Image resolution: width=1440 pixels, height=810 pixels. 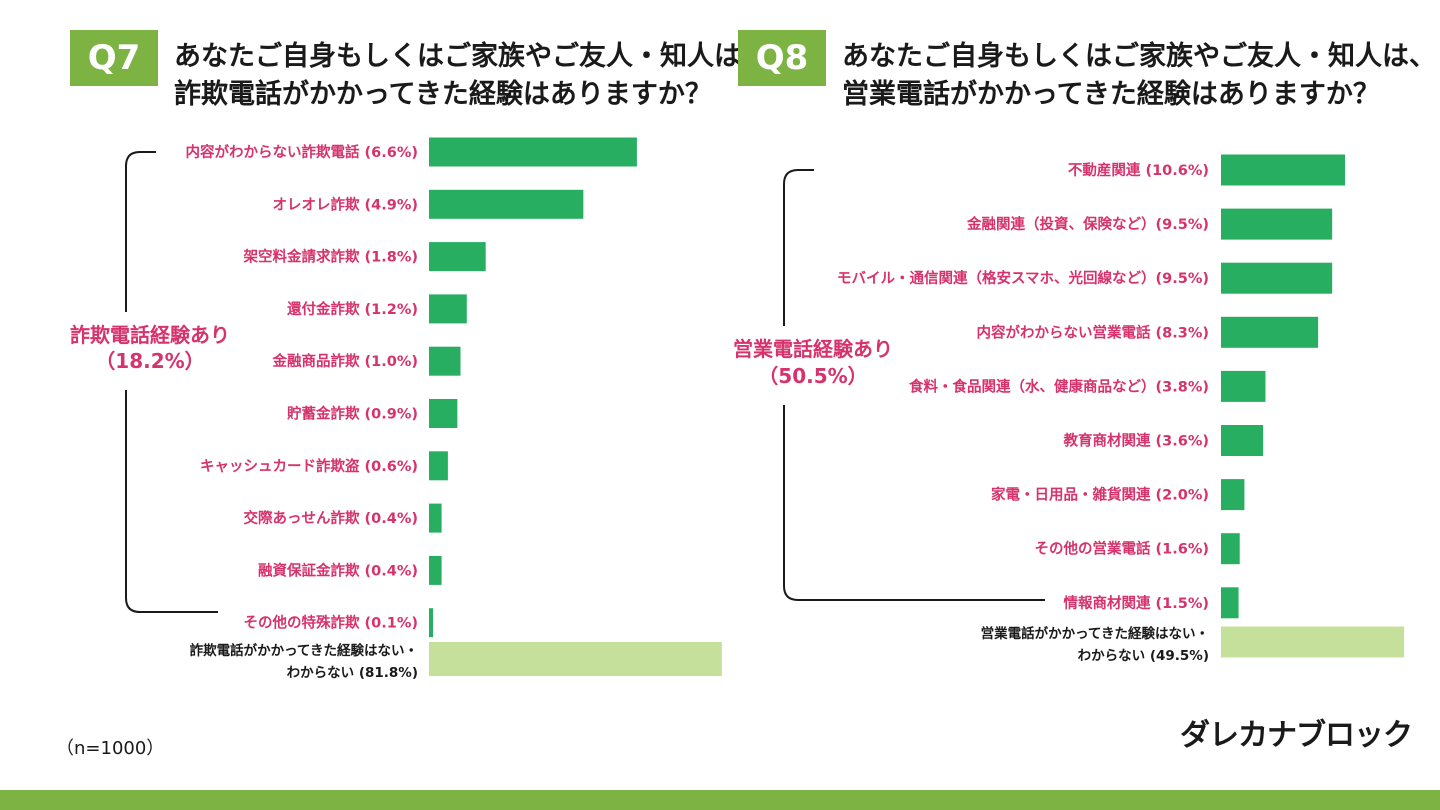 What do you see at coordinates (813, 349) in the screenshot?
I see `q8-group-label-line1: 営業電話経験あり` at bounding box center [813, 349].